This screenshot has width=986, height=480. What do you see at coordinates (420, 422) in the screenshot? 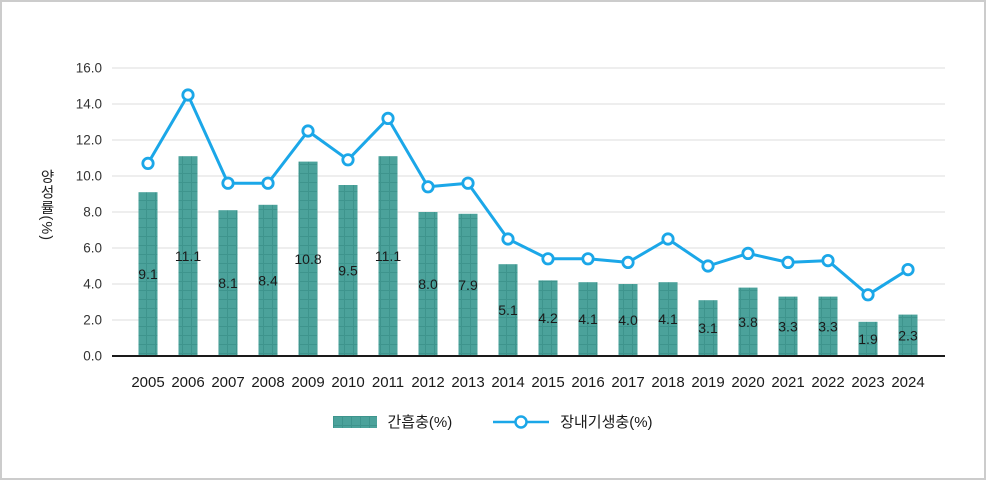
I see `legend-label-bar-series: 간흡충(%)` at bounding box center [420, 422].